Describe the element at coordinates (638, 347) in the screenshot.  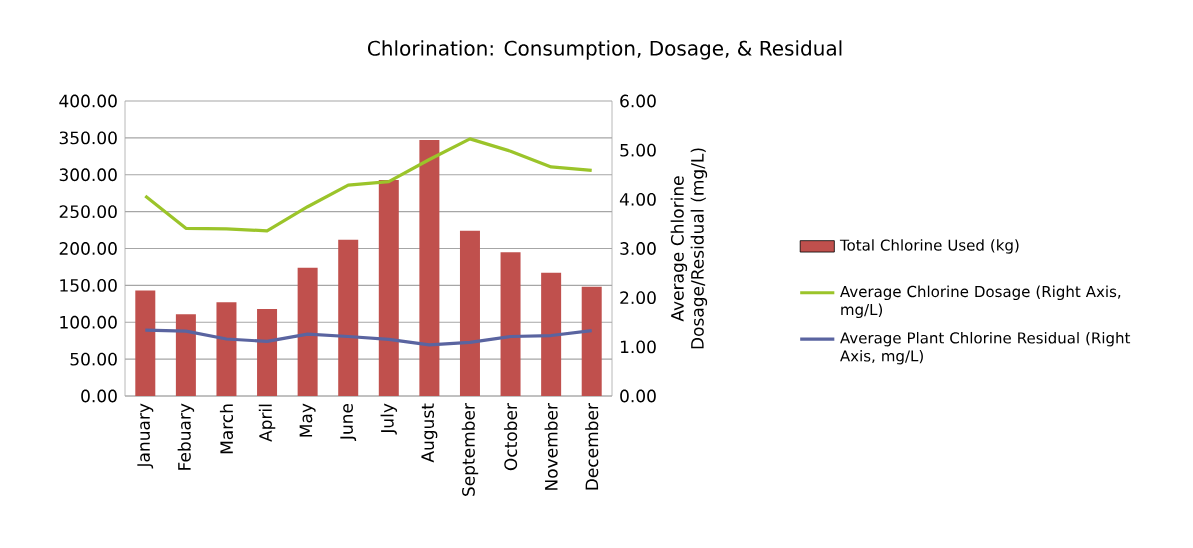
I see `y2-tick-label: 1.00` at that location.